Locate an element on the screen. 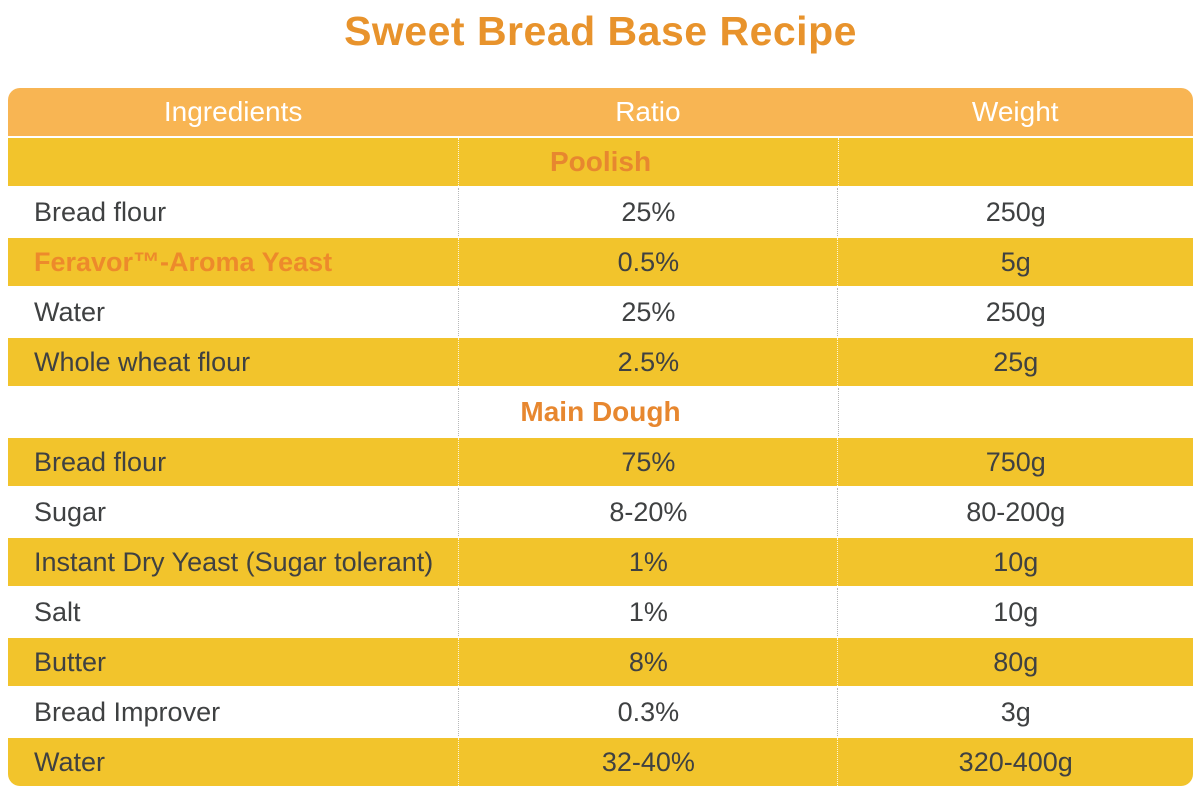  weight-cell: 80-200g is located at coordinates (1015, 512).